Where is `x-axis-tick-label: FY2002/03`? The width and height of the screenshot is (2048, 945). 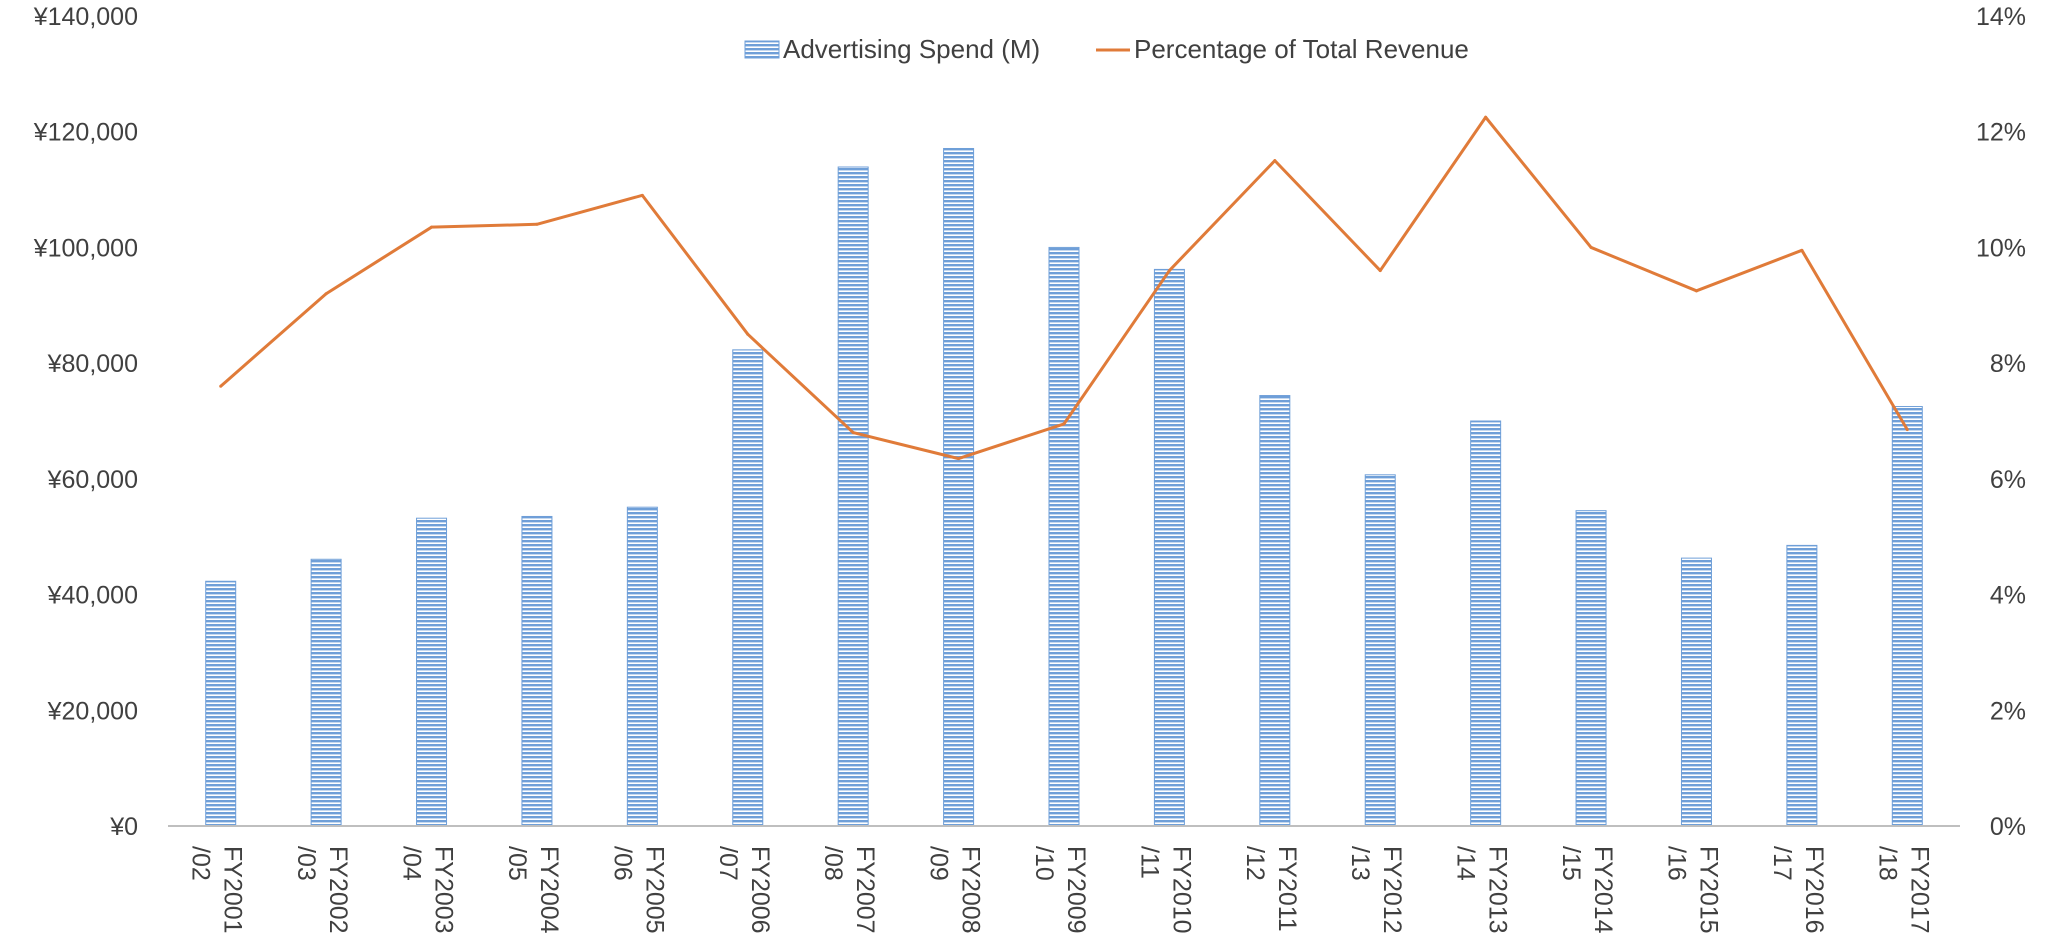
x-axis-tick-label: FY2002/03 is located at coordinates (322, 890).